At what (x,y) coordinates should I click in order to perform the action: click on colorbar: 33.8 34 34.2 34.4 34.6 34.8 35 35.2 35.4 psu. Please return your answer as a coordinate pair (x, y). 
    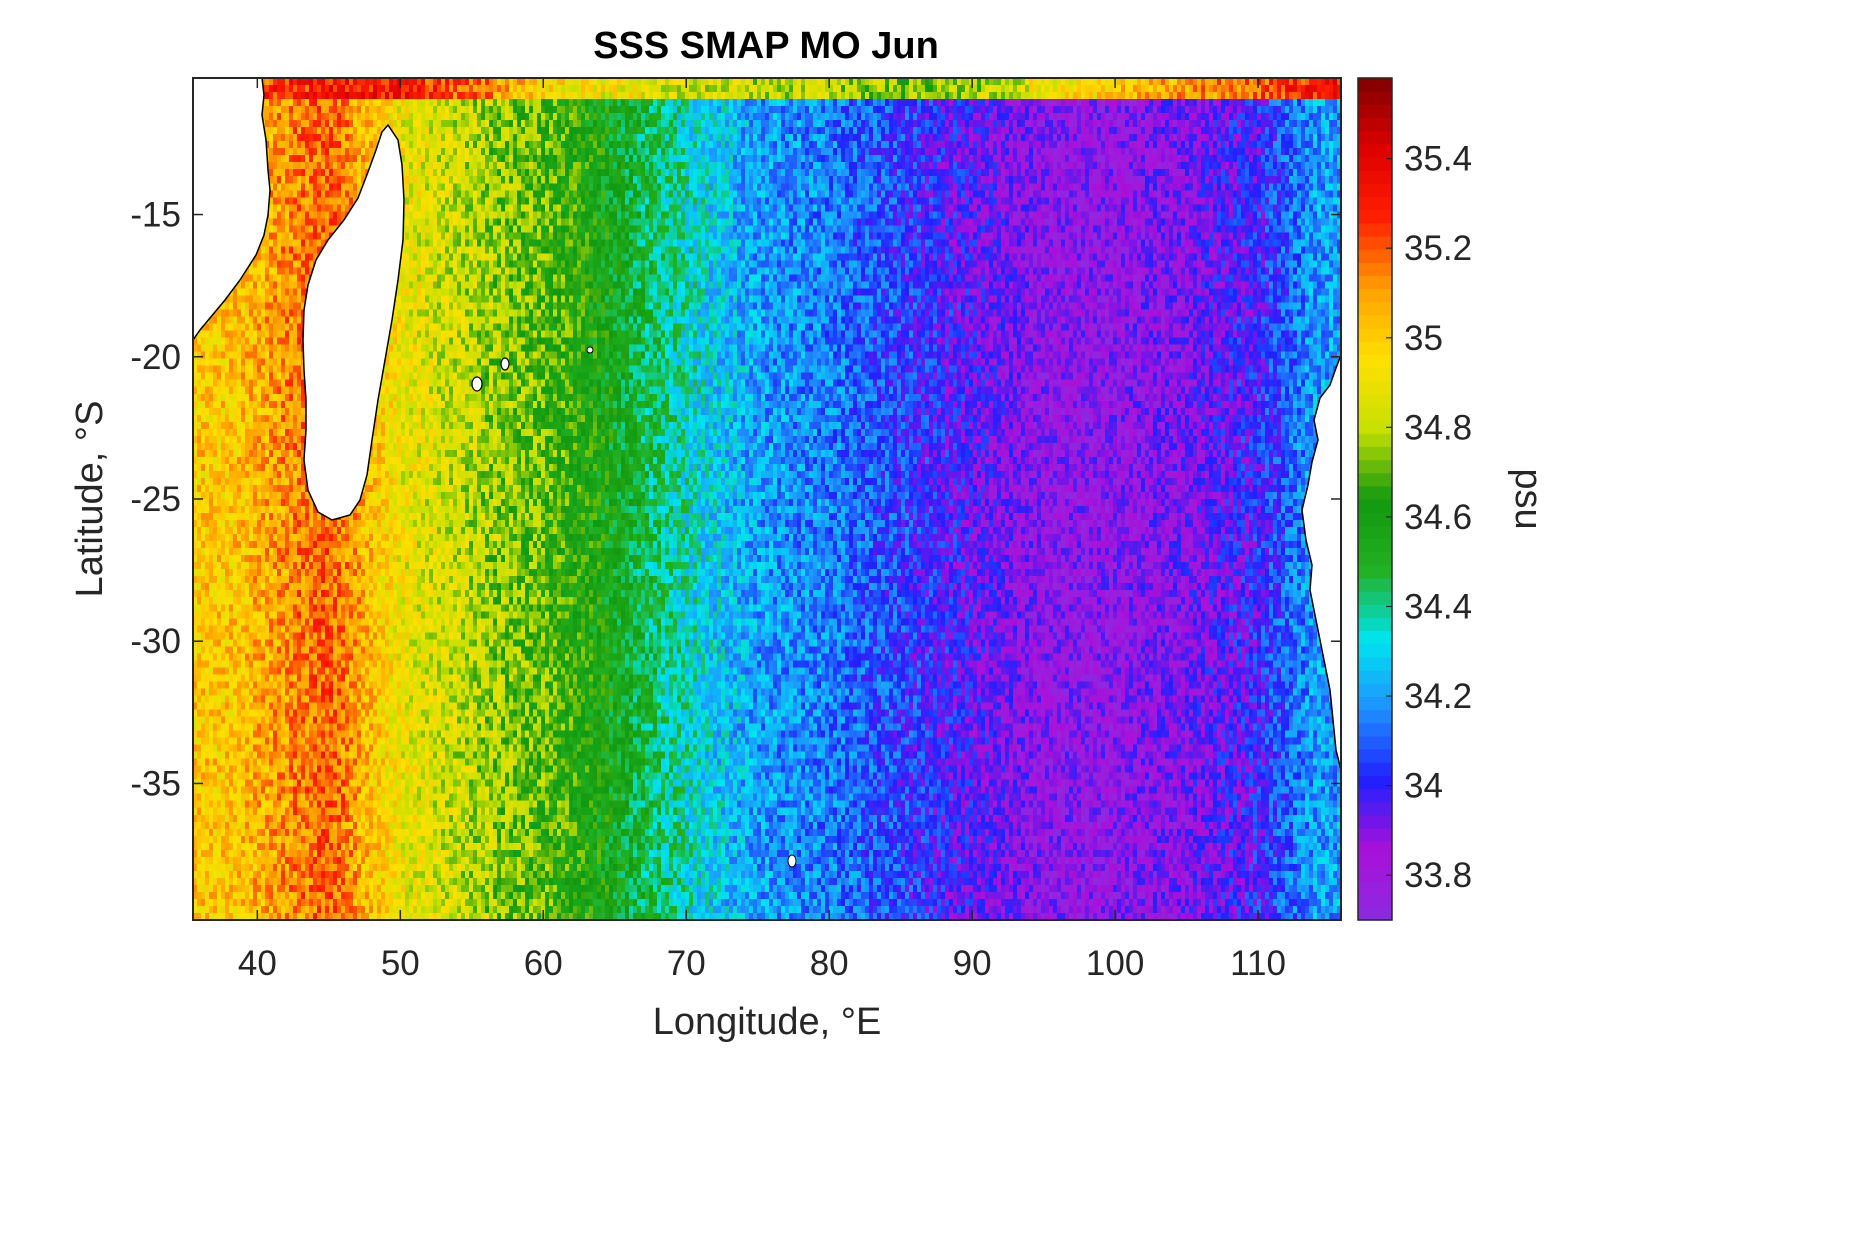
    Looking at the image, I should click on (1453, 499).